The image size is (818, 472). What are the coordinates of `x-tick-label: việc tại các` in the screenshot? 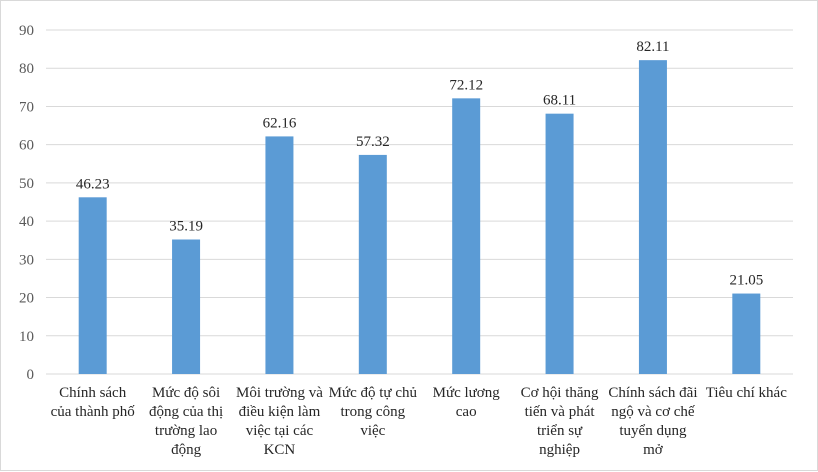 It's located at (280, 431).